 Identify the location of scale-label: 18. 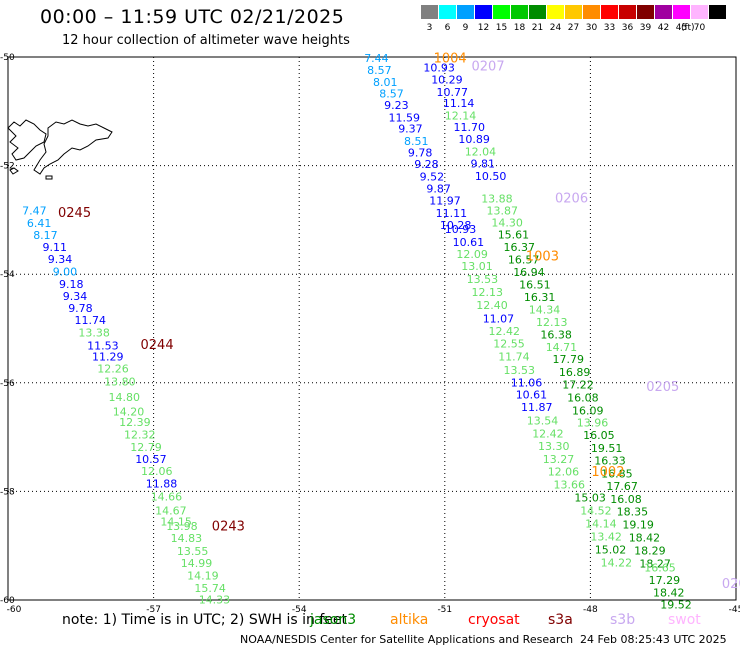
(519, 28).